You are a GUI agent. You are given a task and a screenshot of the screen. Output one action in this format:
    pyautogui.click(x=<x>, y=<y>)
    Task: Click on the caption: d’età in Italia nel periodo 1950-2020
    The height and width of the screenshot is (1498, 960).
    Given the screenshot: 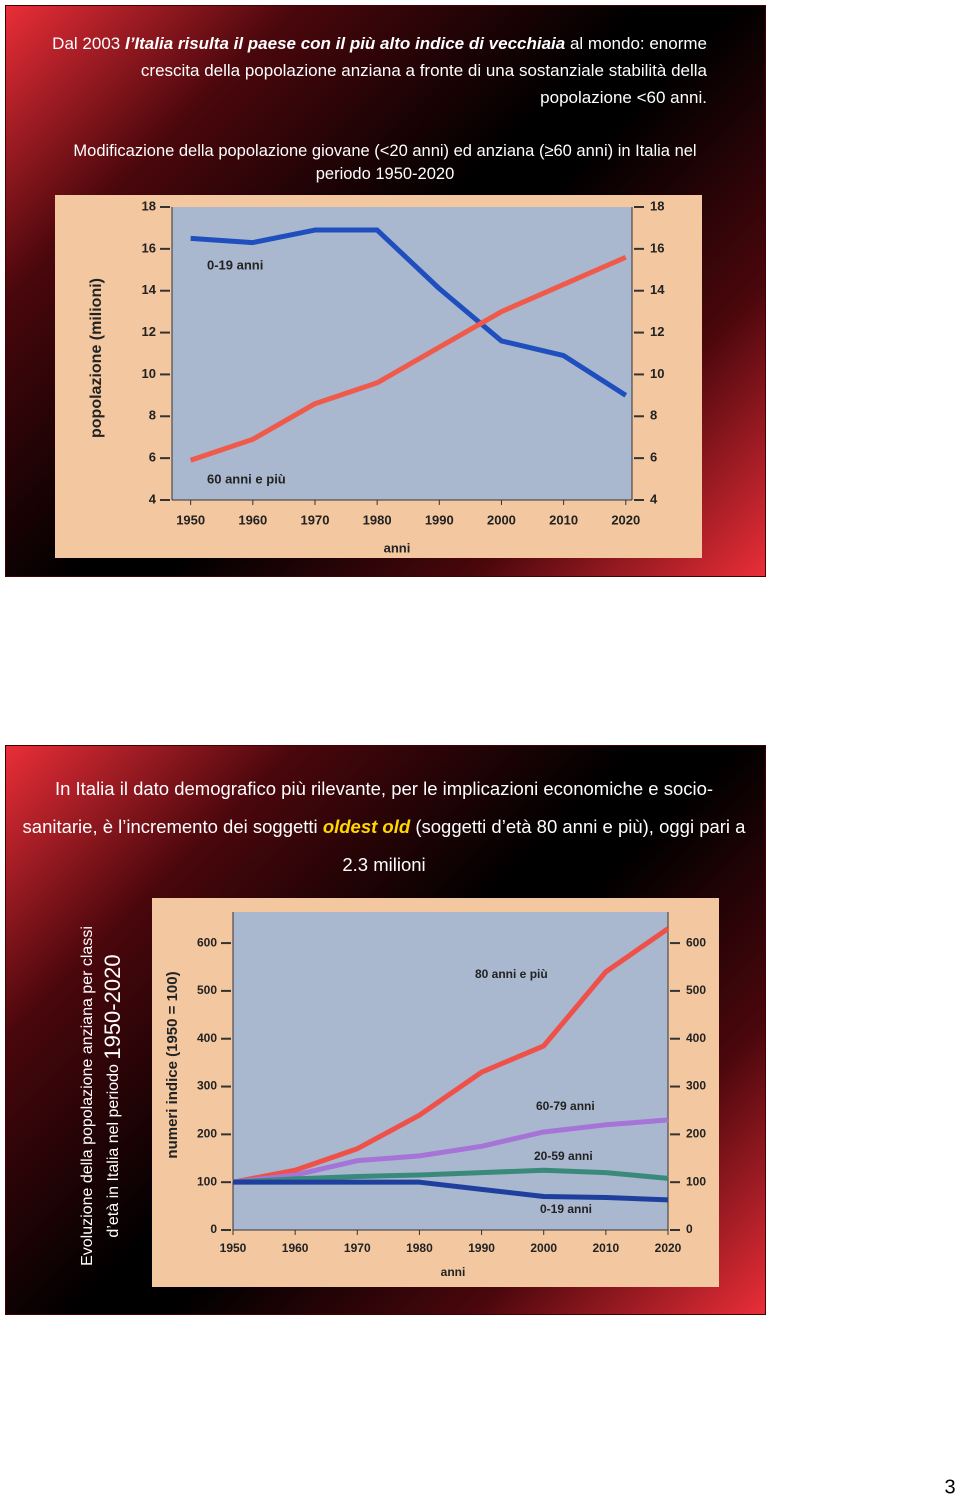 What is the action you would take?
    pyautogui.click(x=112, y=1095)
    